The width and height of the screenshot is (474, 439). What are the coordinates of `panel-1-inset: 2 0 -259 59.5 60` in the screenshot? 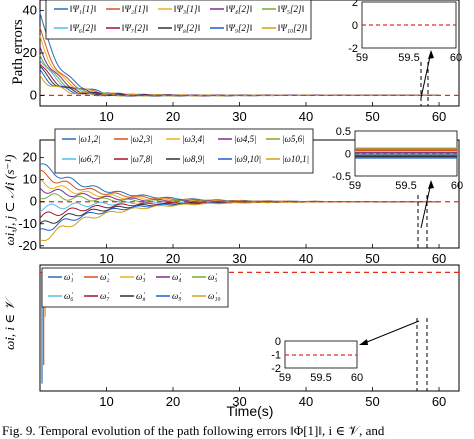 It's located at (405, 49).